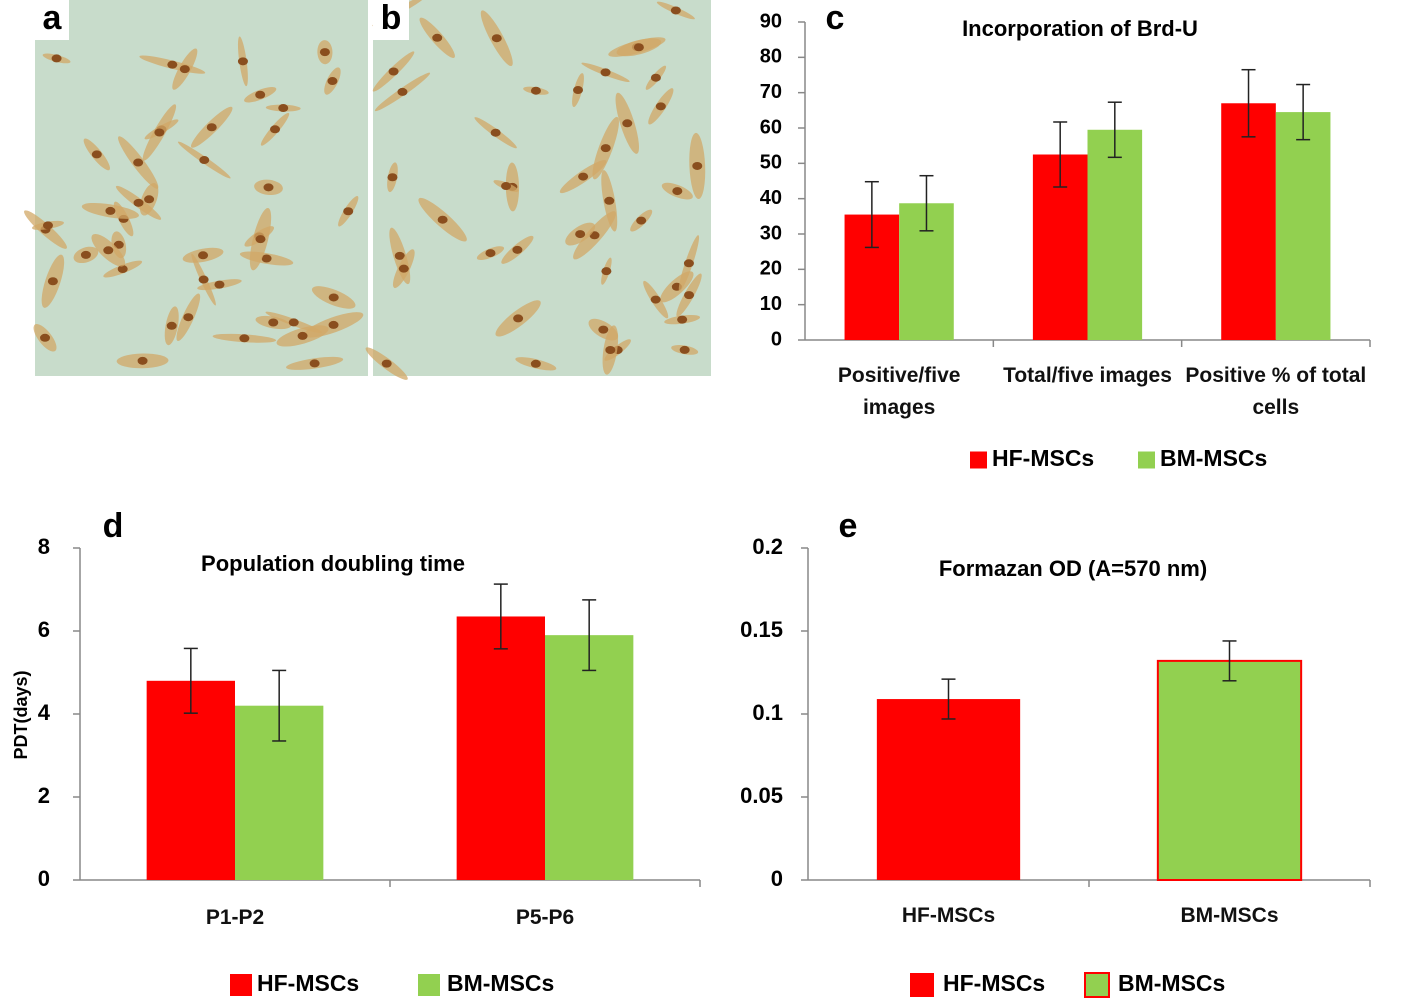 The image size is (1418, 1000). Describe the element at coordinates (44, 546) in the screenshot. I see `y-tick-label: 8` at that location.